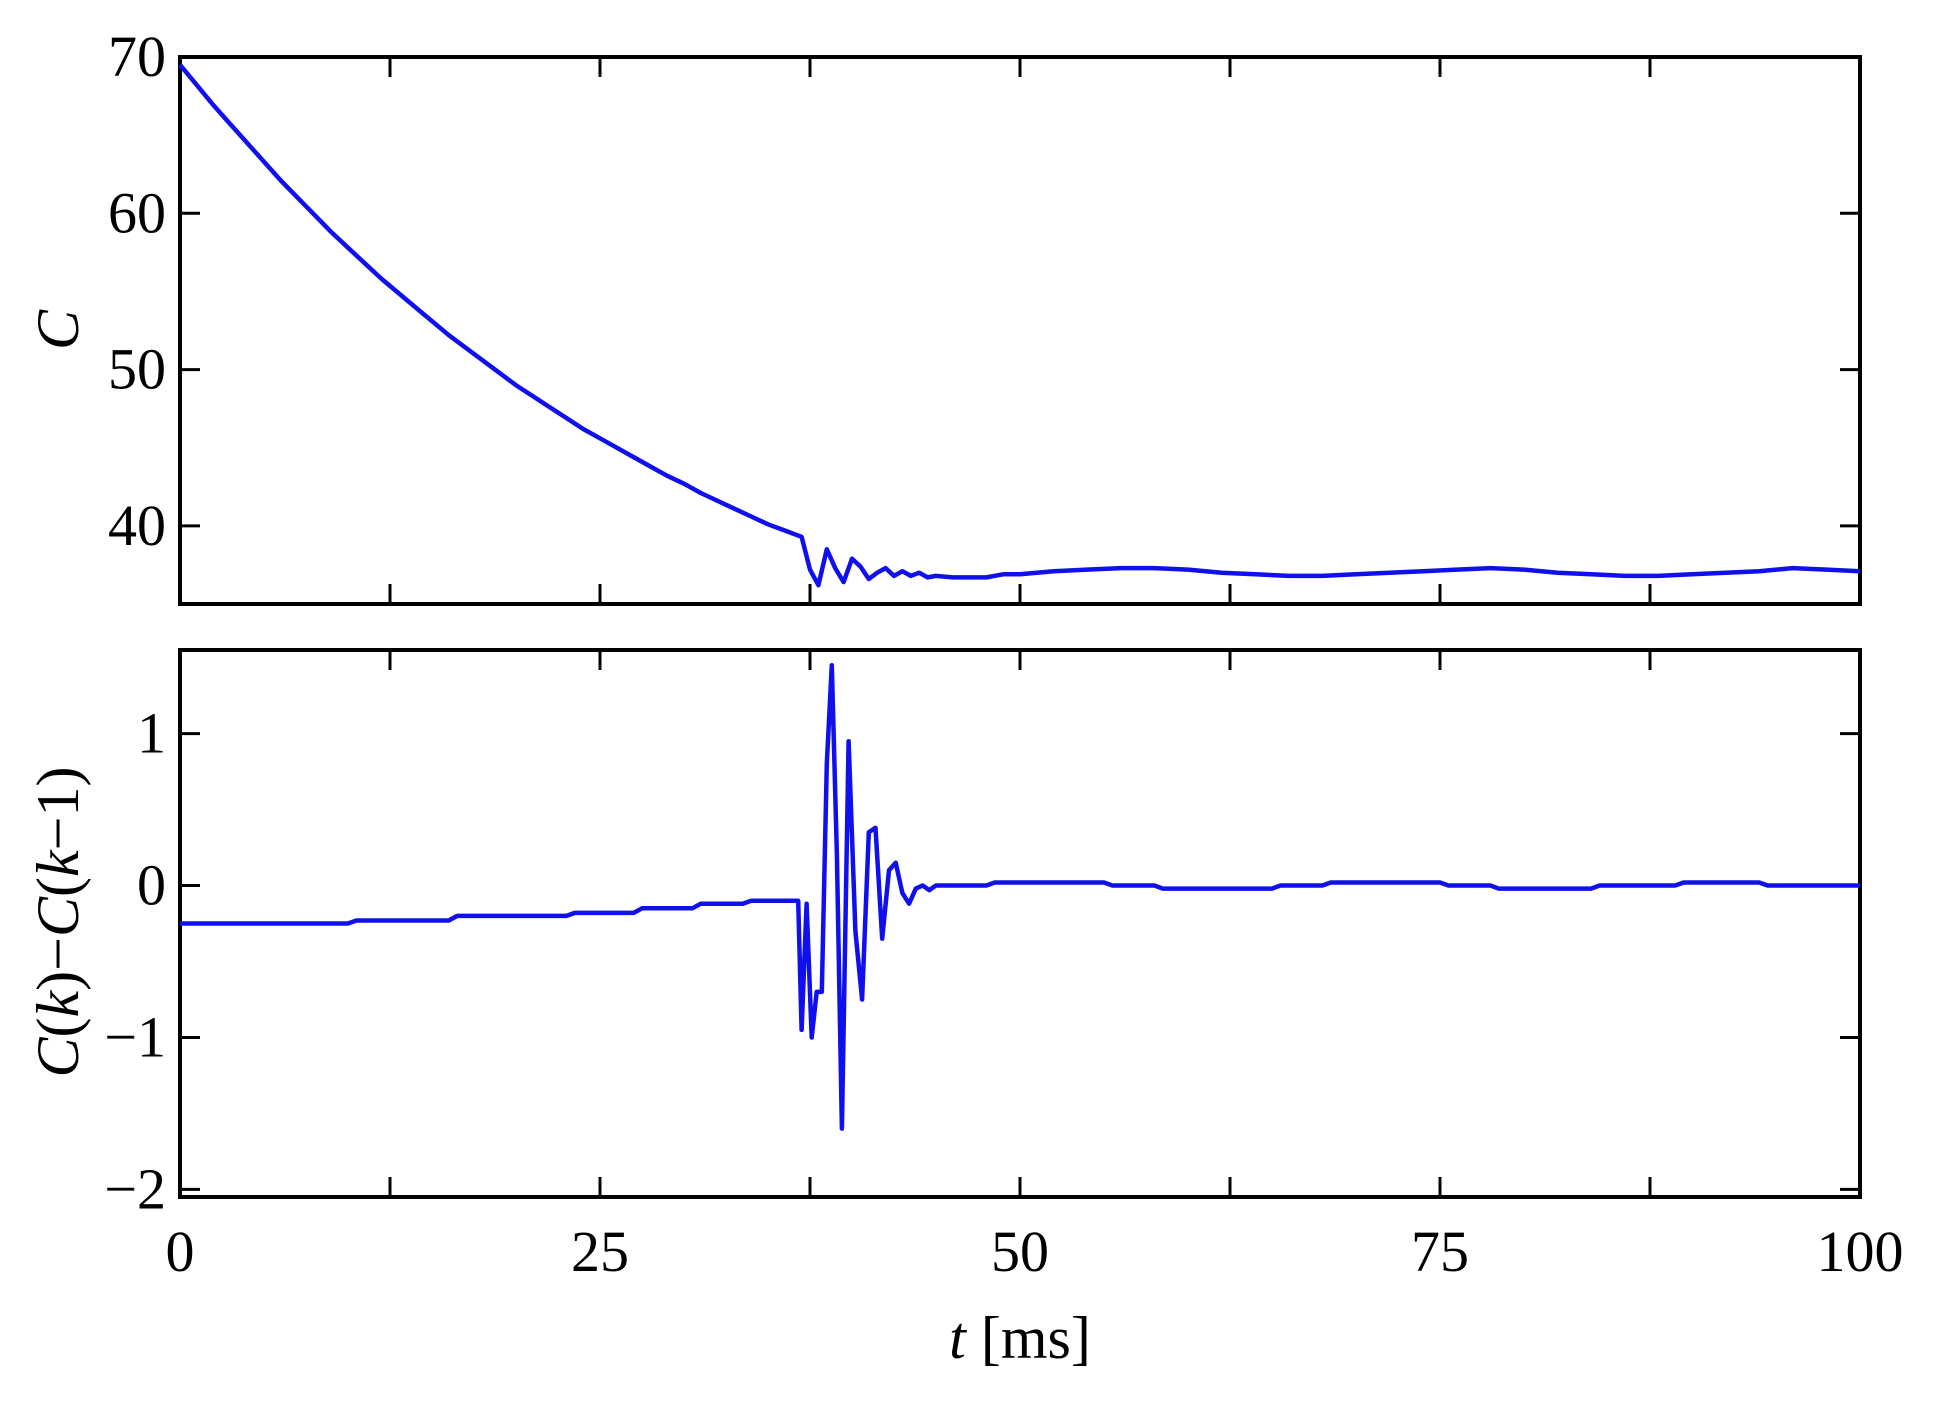 Image resolution: width=1934 pixels, height=1401 pixels. I want to click on top-ytick-label-0: 40, so click(137, 525).